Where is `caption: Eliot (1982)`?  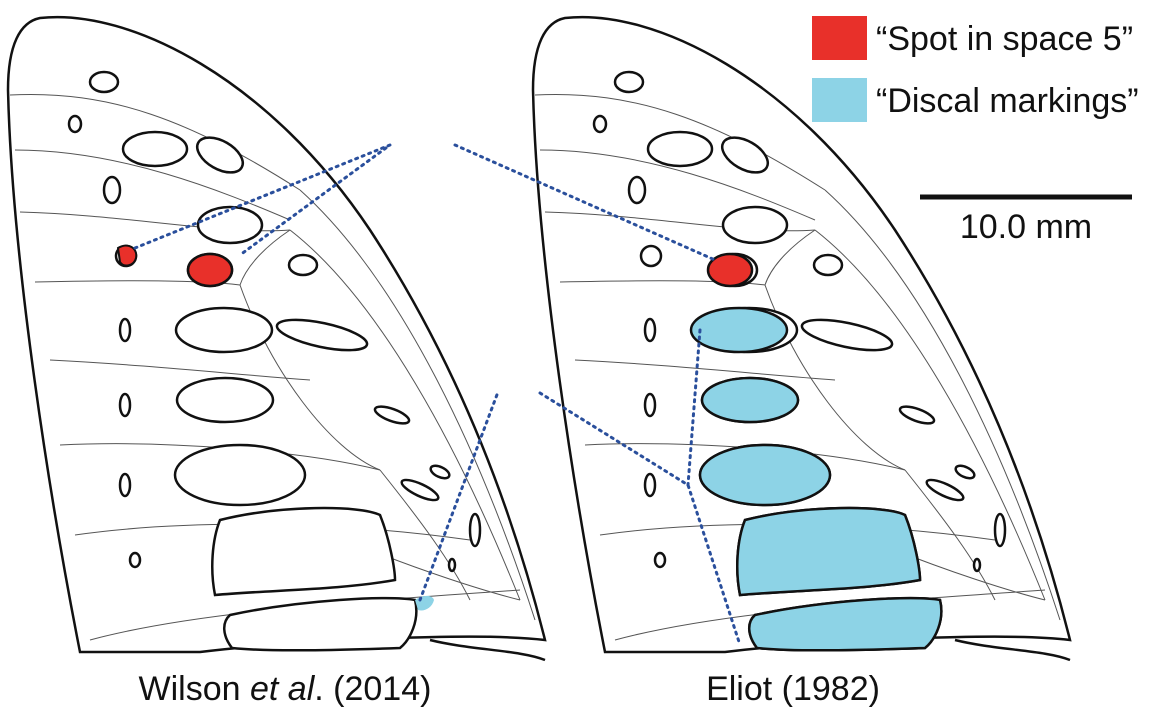
caption: Eliot (1982) is located at coordinates (793, 689).